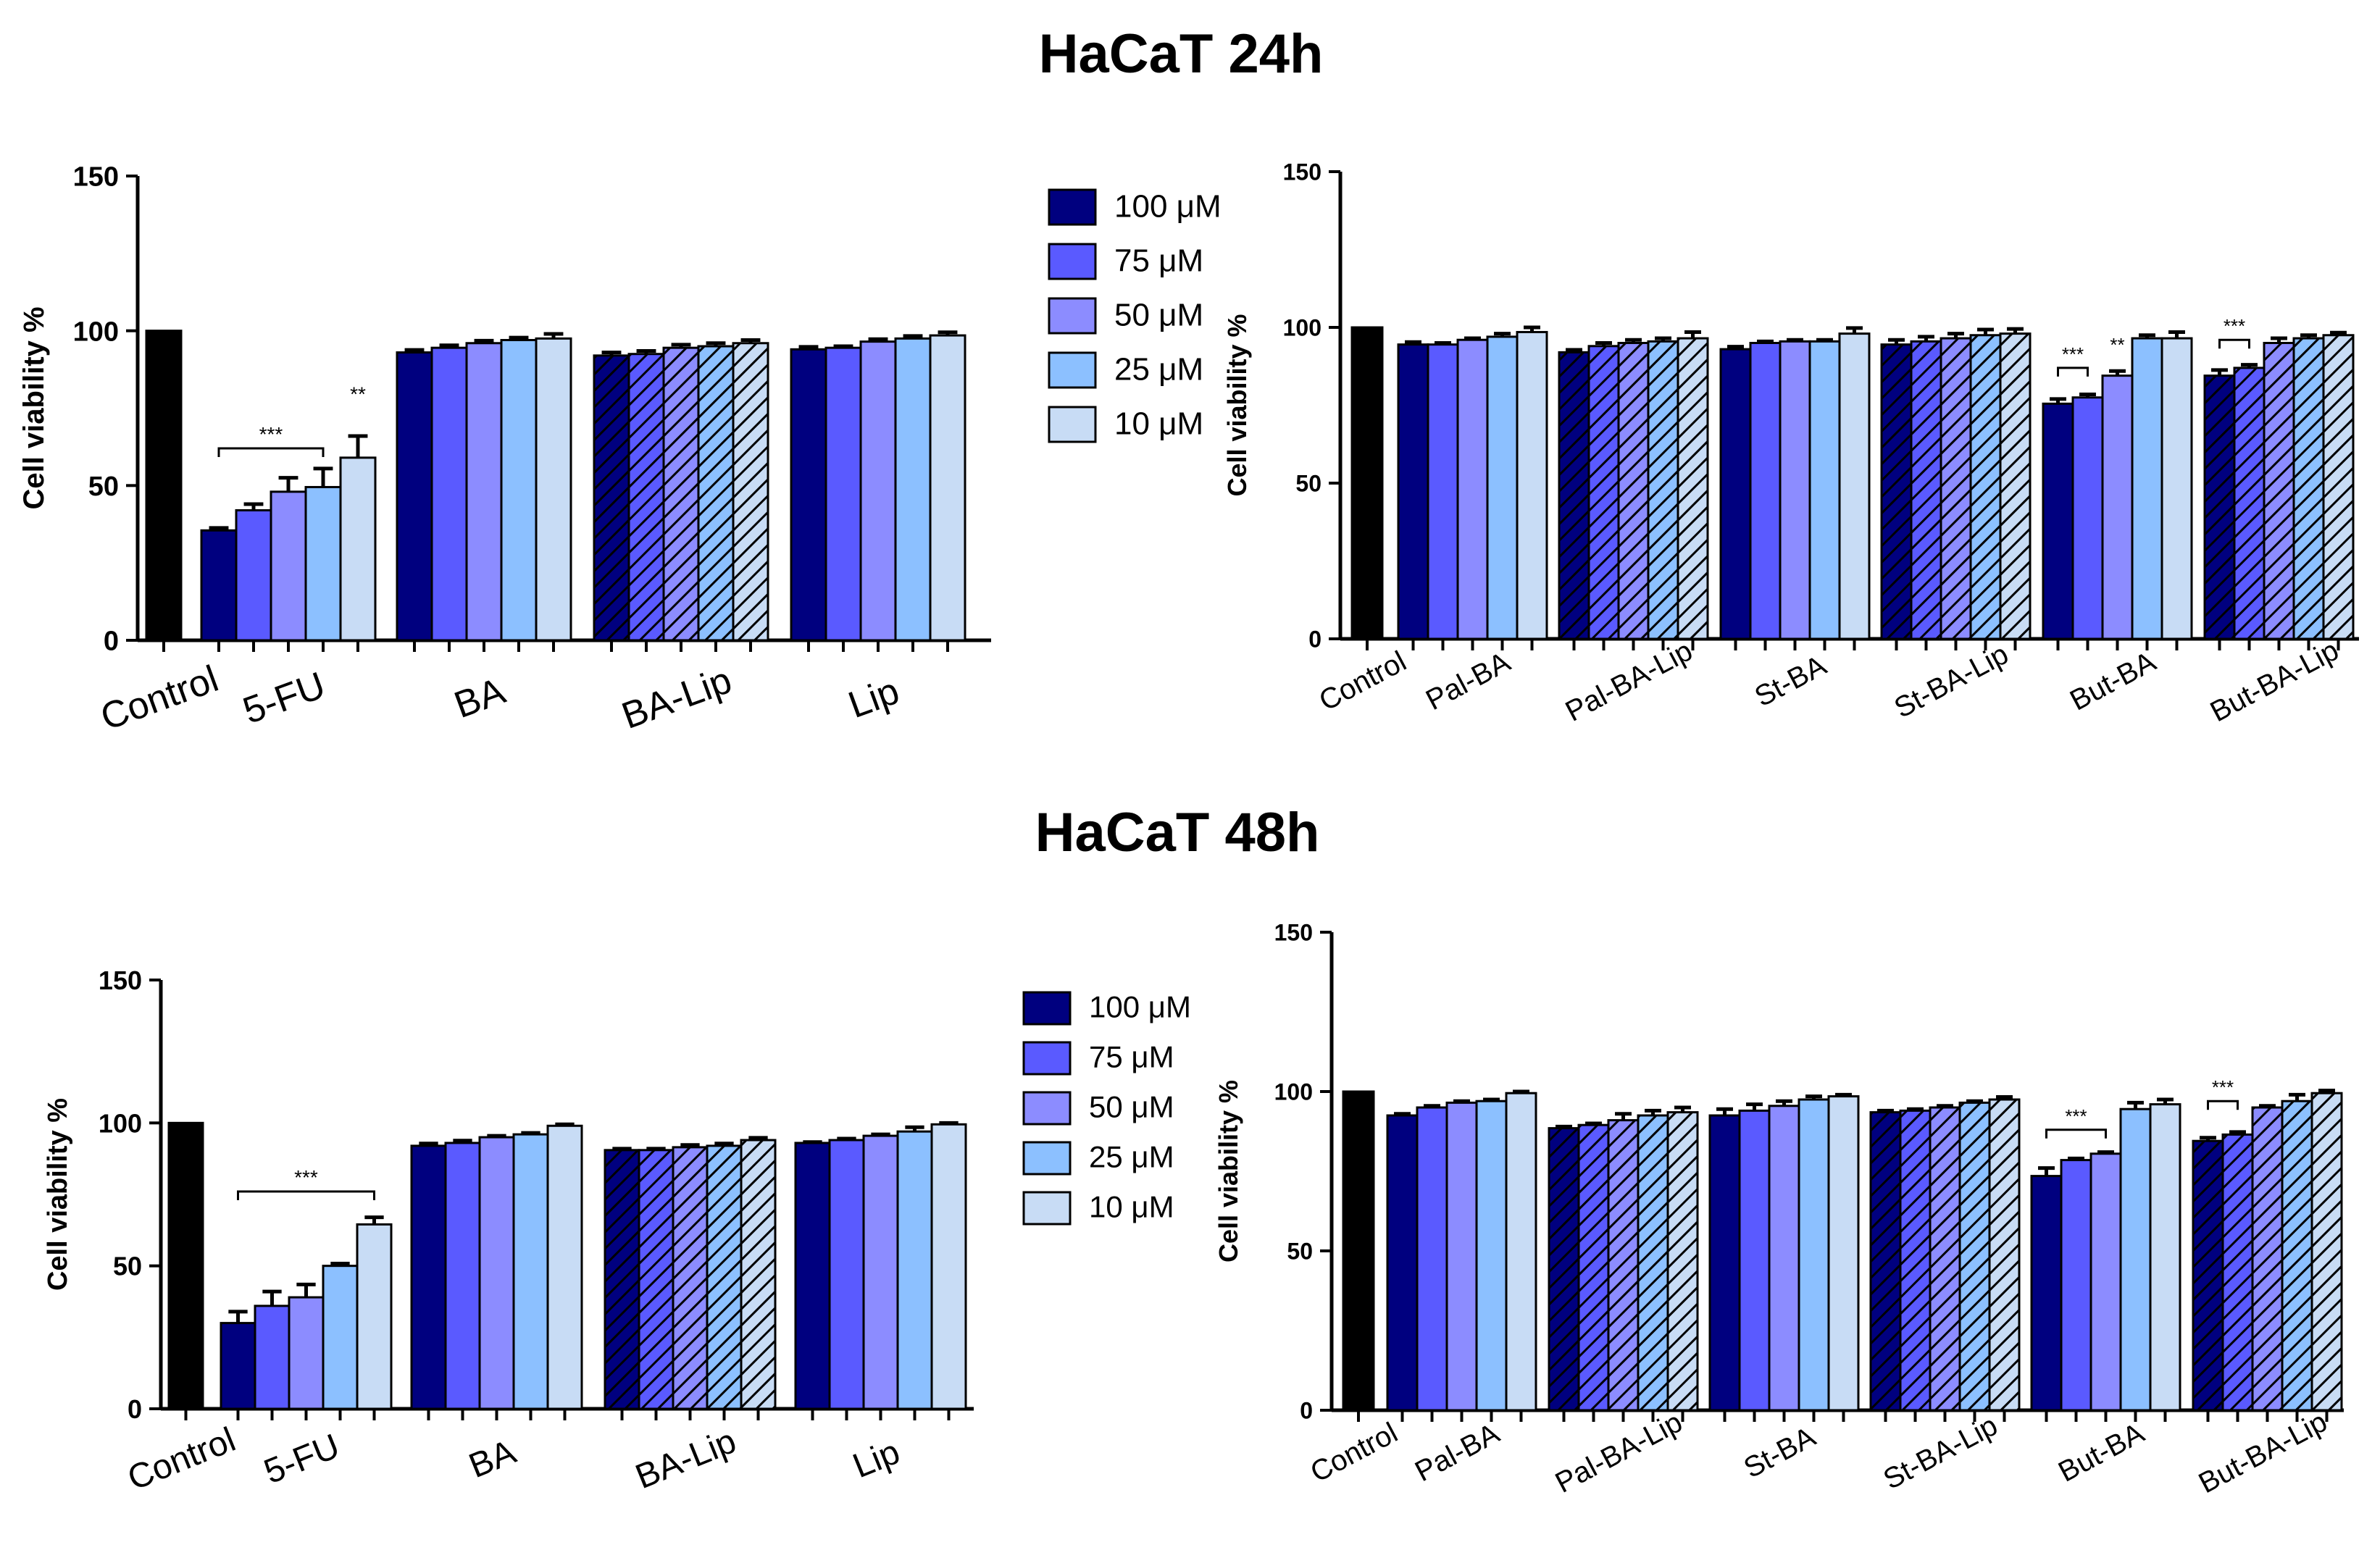 The width and height of the screenshot is (2380, 1558). What do you see at coordinates (1941, 1453) in the screenshot?
I see `category-label: St-BA-Lip` at bounding box center [1941, 1453].